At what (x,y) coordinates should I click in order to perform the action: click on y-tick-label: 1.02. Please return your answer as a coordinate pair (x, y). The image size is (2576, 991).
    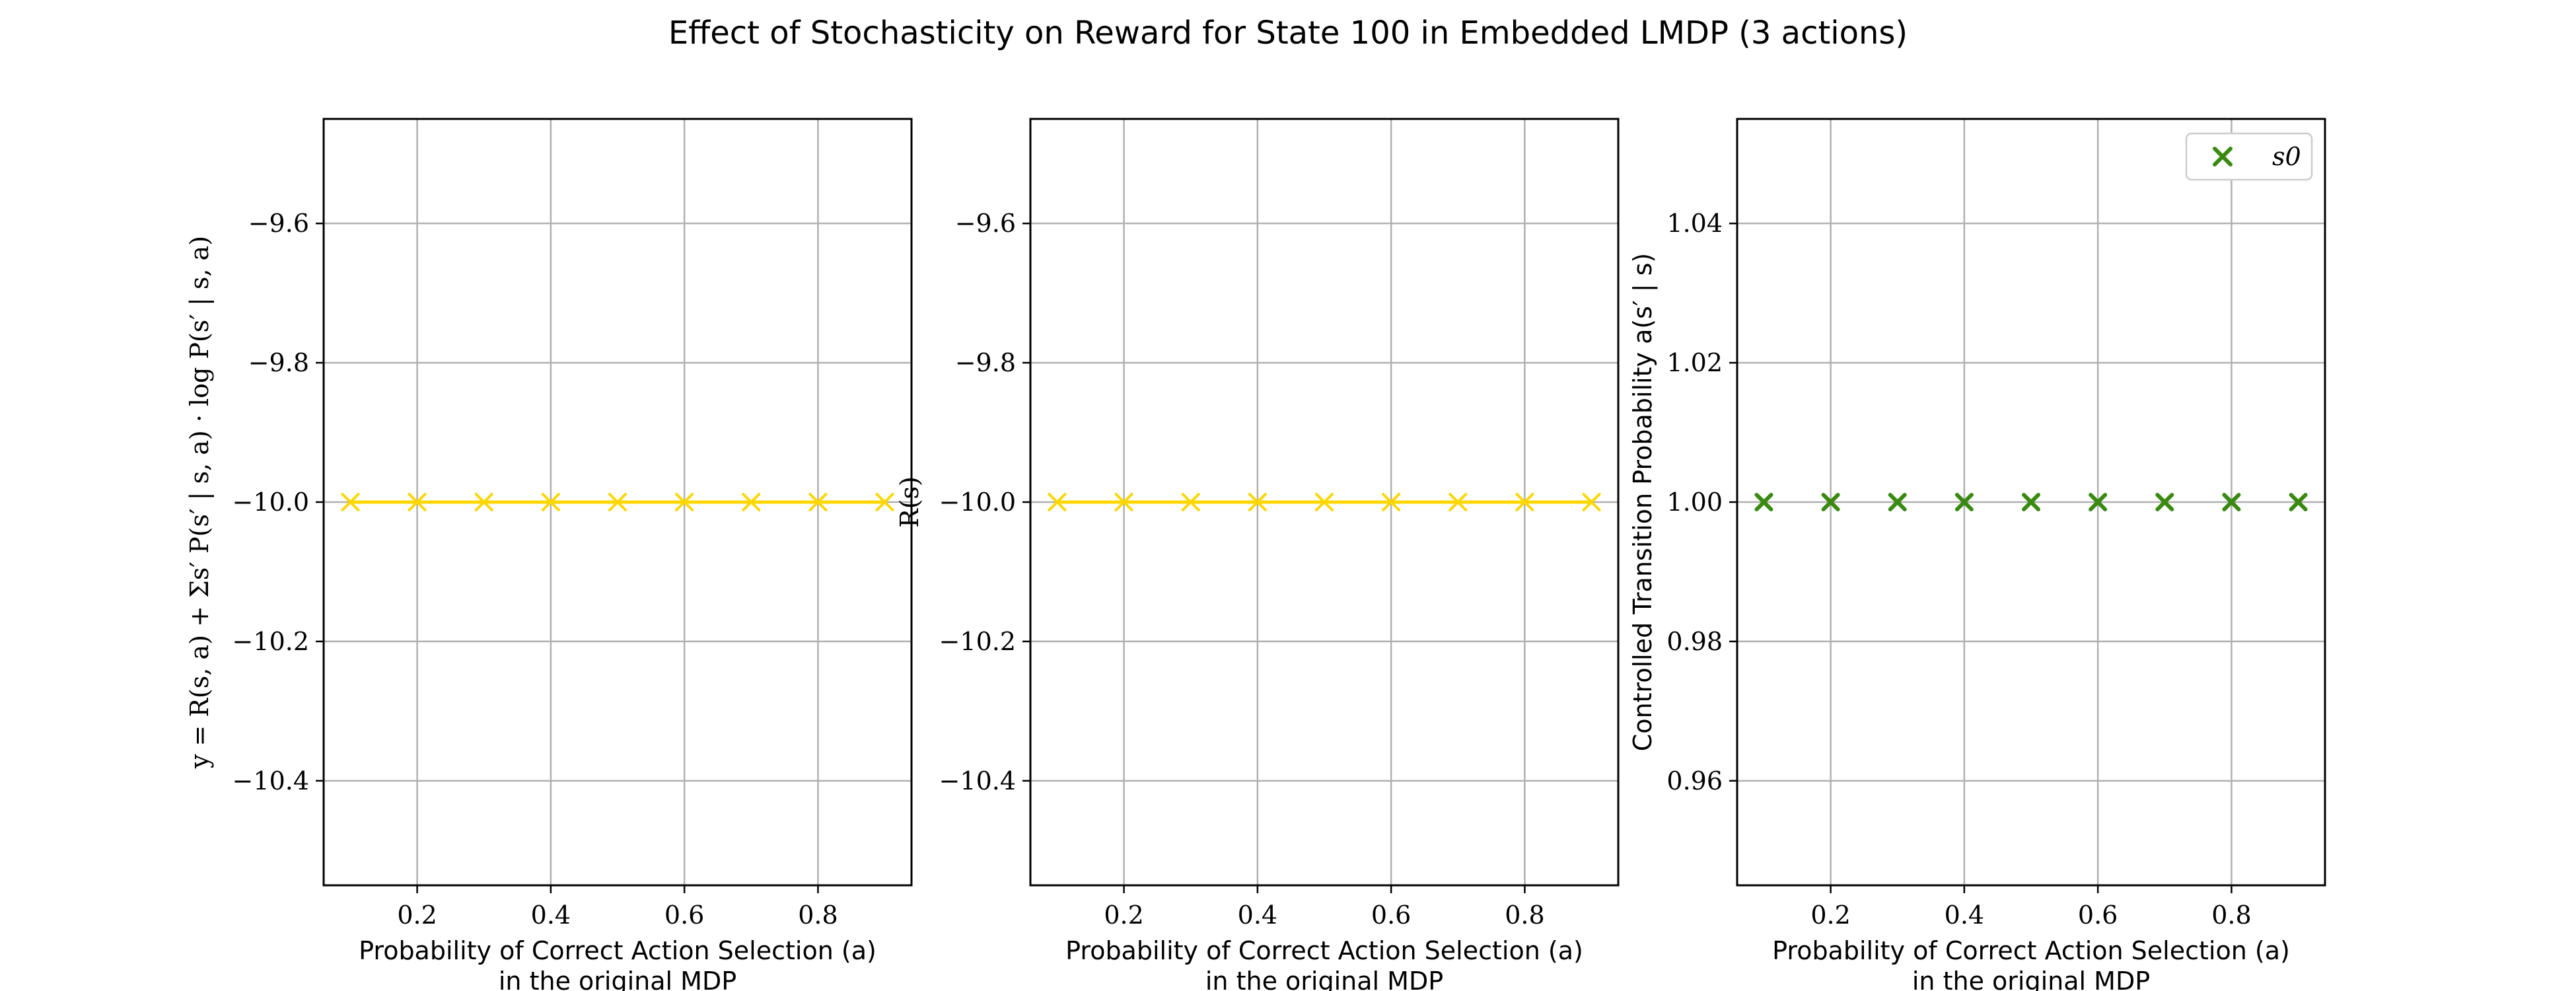
    Looking at the image, I should click on (1694, 362).